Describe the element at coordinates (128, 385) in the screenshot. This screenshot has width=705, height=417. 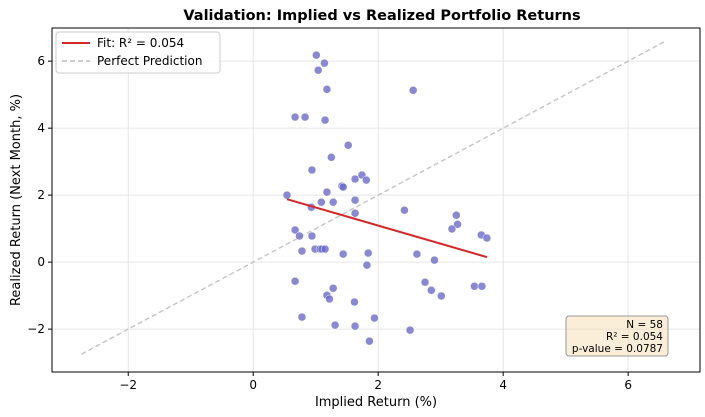
I see `x-tick-label: −2` at that location.